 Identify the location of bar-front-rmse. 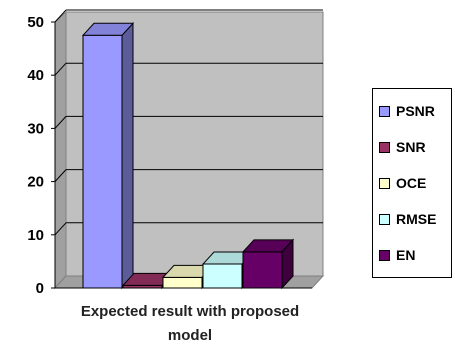
(222, 276).